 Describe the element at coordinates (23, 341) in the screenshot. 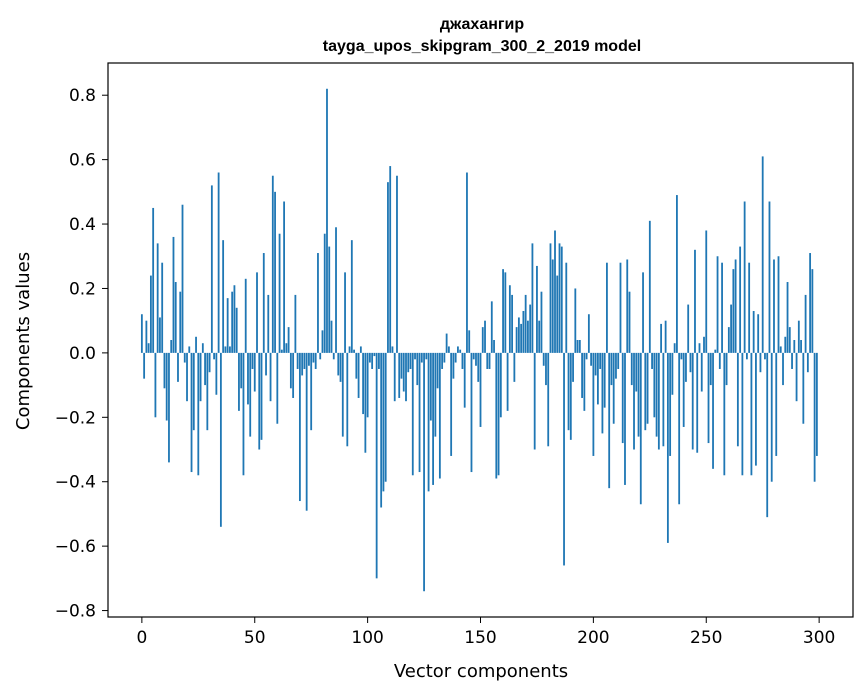

I see `y-axis-label: Components values` at that location.